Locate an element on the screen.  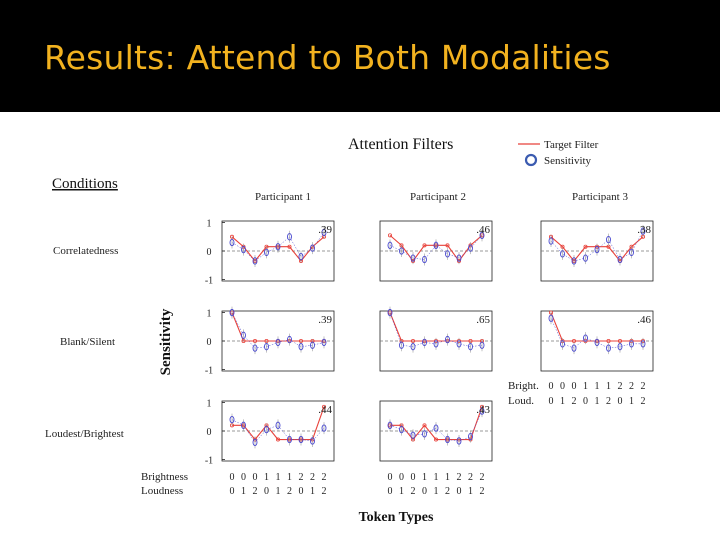
figure-title: Attention Filters is located at coordinates (400, 144).